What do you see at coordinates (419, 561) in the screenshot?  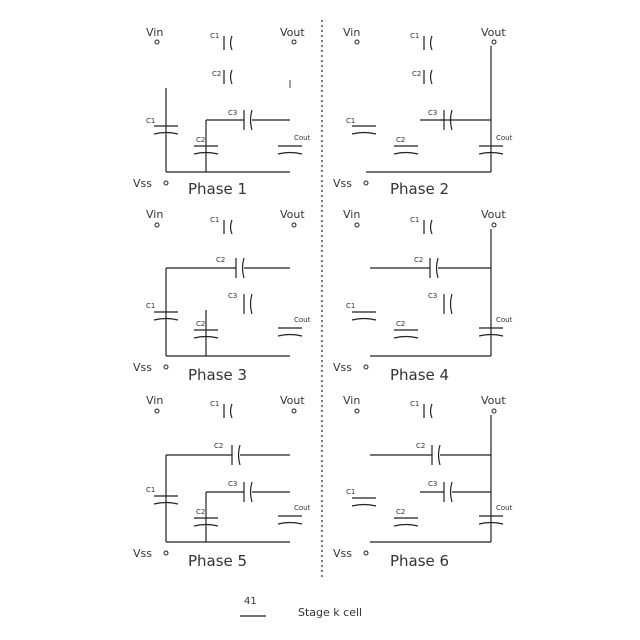 I see `phase-label: Phase 6` at bounding box center [419, 561].